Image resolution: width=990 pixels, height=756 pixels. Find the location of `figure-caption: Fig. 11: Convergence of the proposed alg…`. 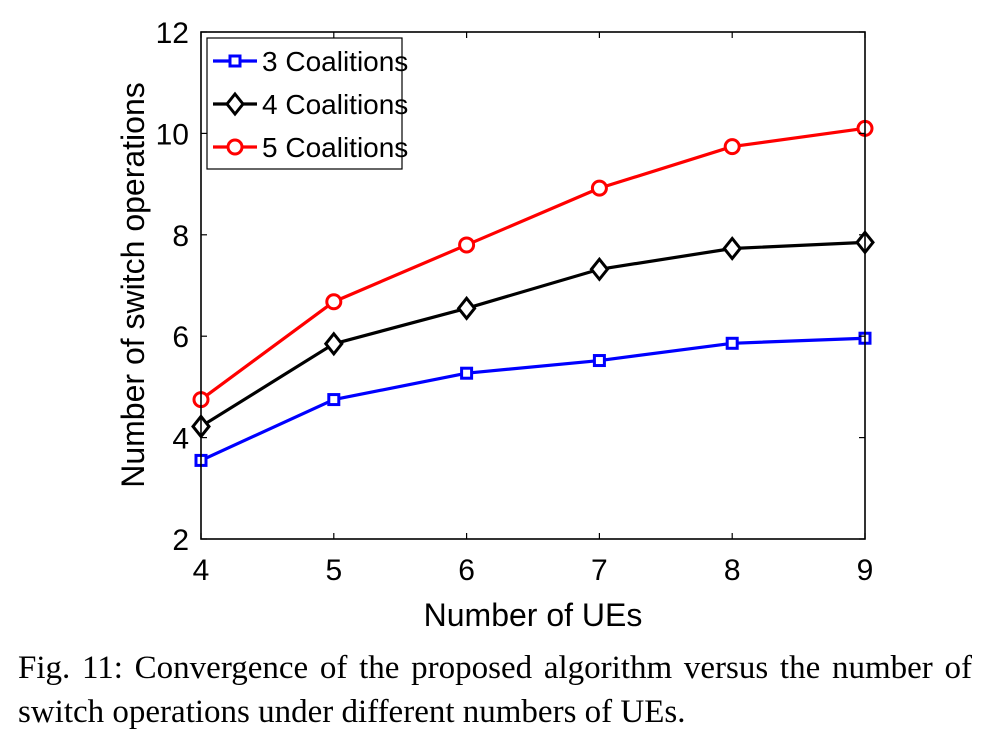

figure-caption: Fig. 11: Convergence of the proposed alg… is located at coordinates (495, 690).